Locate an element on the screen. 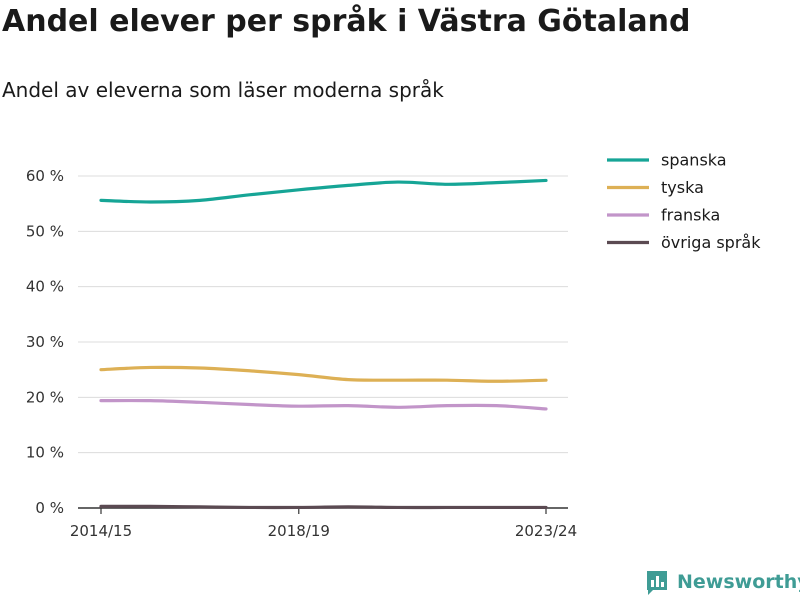  x-tick-label: 2023/24 is located at coordinates (546, 531).